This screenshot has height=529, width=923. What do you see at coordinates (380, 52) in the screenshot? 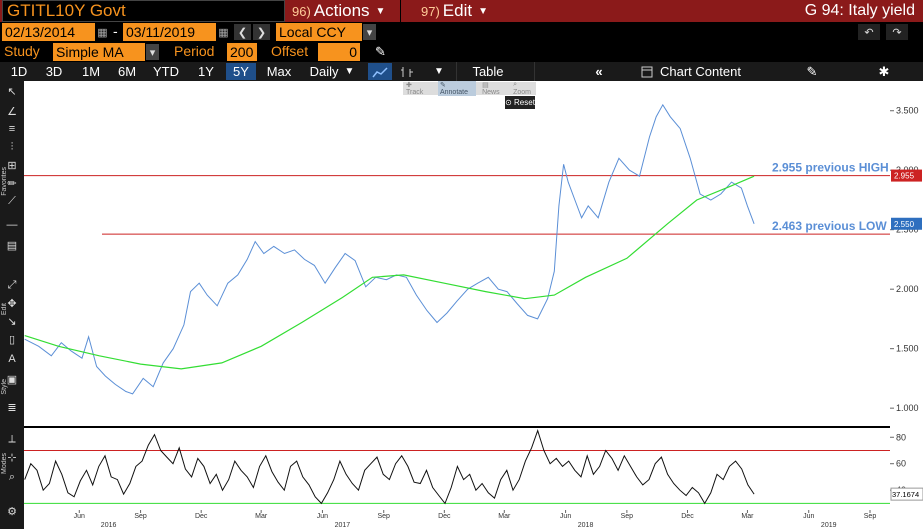
I see `pencil-icon: ✎` at bounding box center [380, 52].